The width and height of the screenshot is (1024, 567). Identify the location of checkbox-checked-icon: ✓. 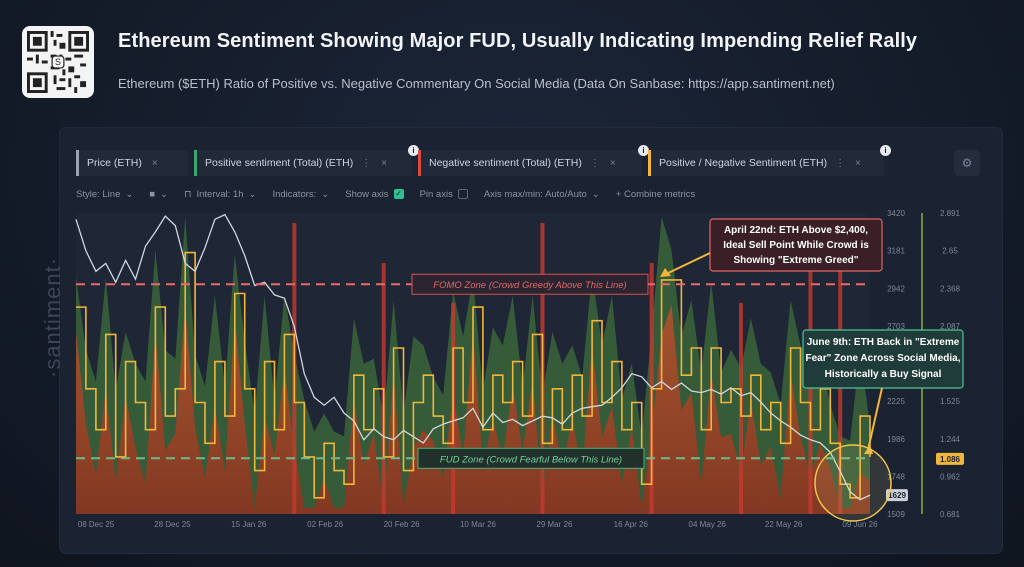
(398, 194).